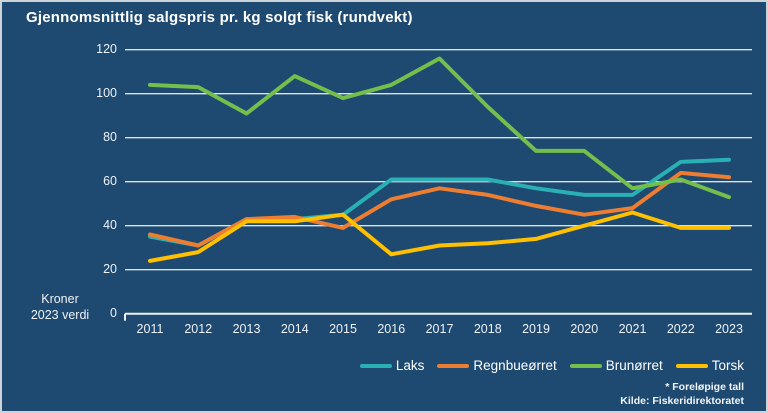  I want to click on chart-legend: Laks Regnbueørret Brunørret Torsk, so click(551, 365).